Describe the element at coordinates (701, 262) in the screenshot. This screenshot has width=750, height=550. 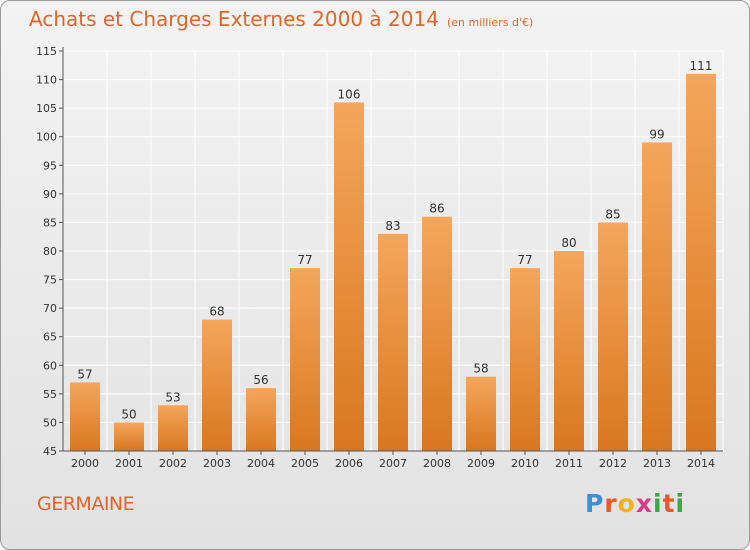
I see `bar-2014` at that location.